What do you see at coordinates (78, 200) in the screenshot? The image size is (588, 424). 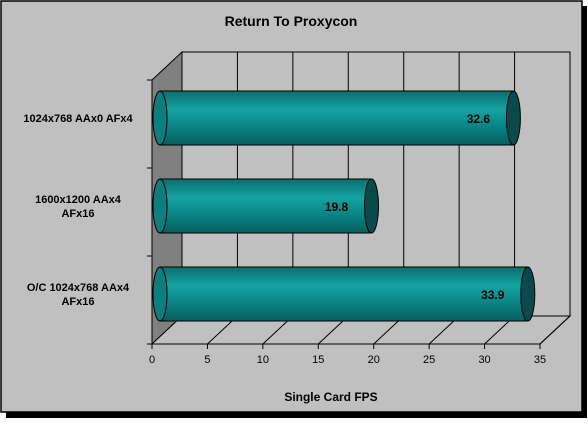 I see `y-category-label-line: 1600x1200 AAx4` at bounding box center [78, 200].